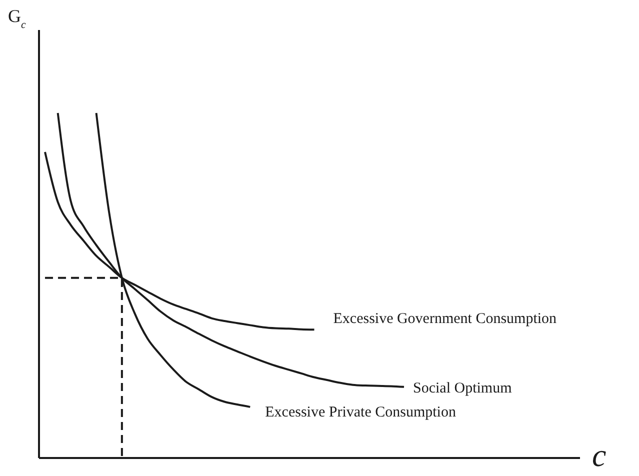  I want to click on series-label: Excessive Private Consumption, so click(360, 412).